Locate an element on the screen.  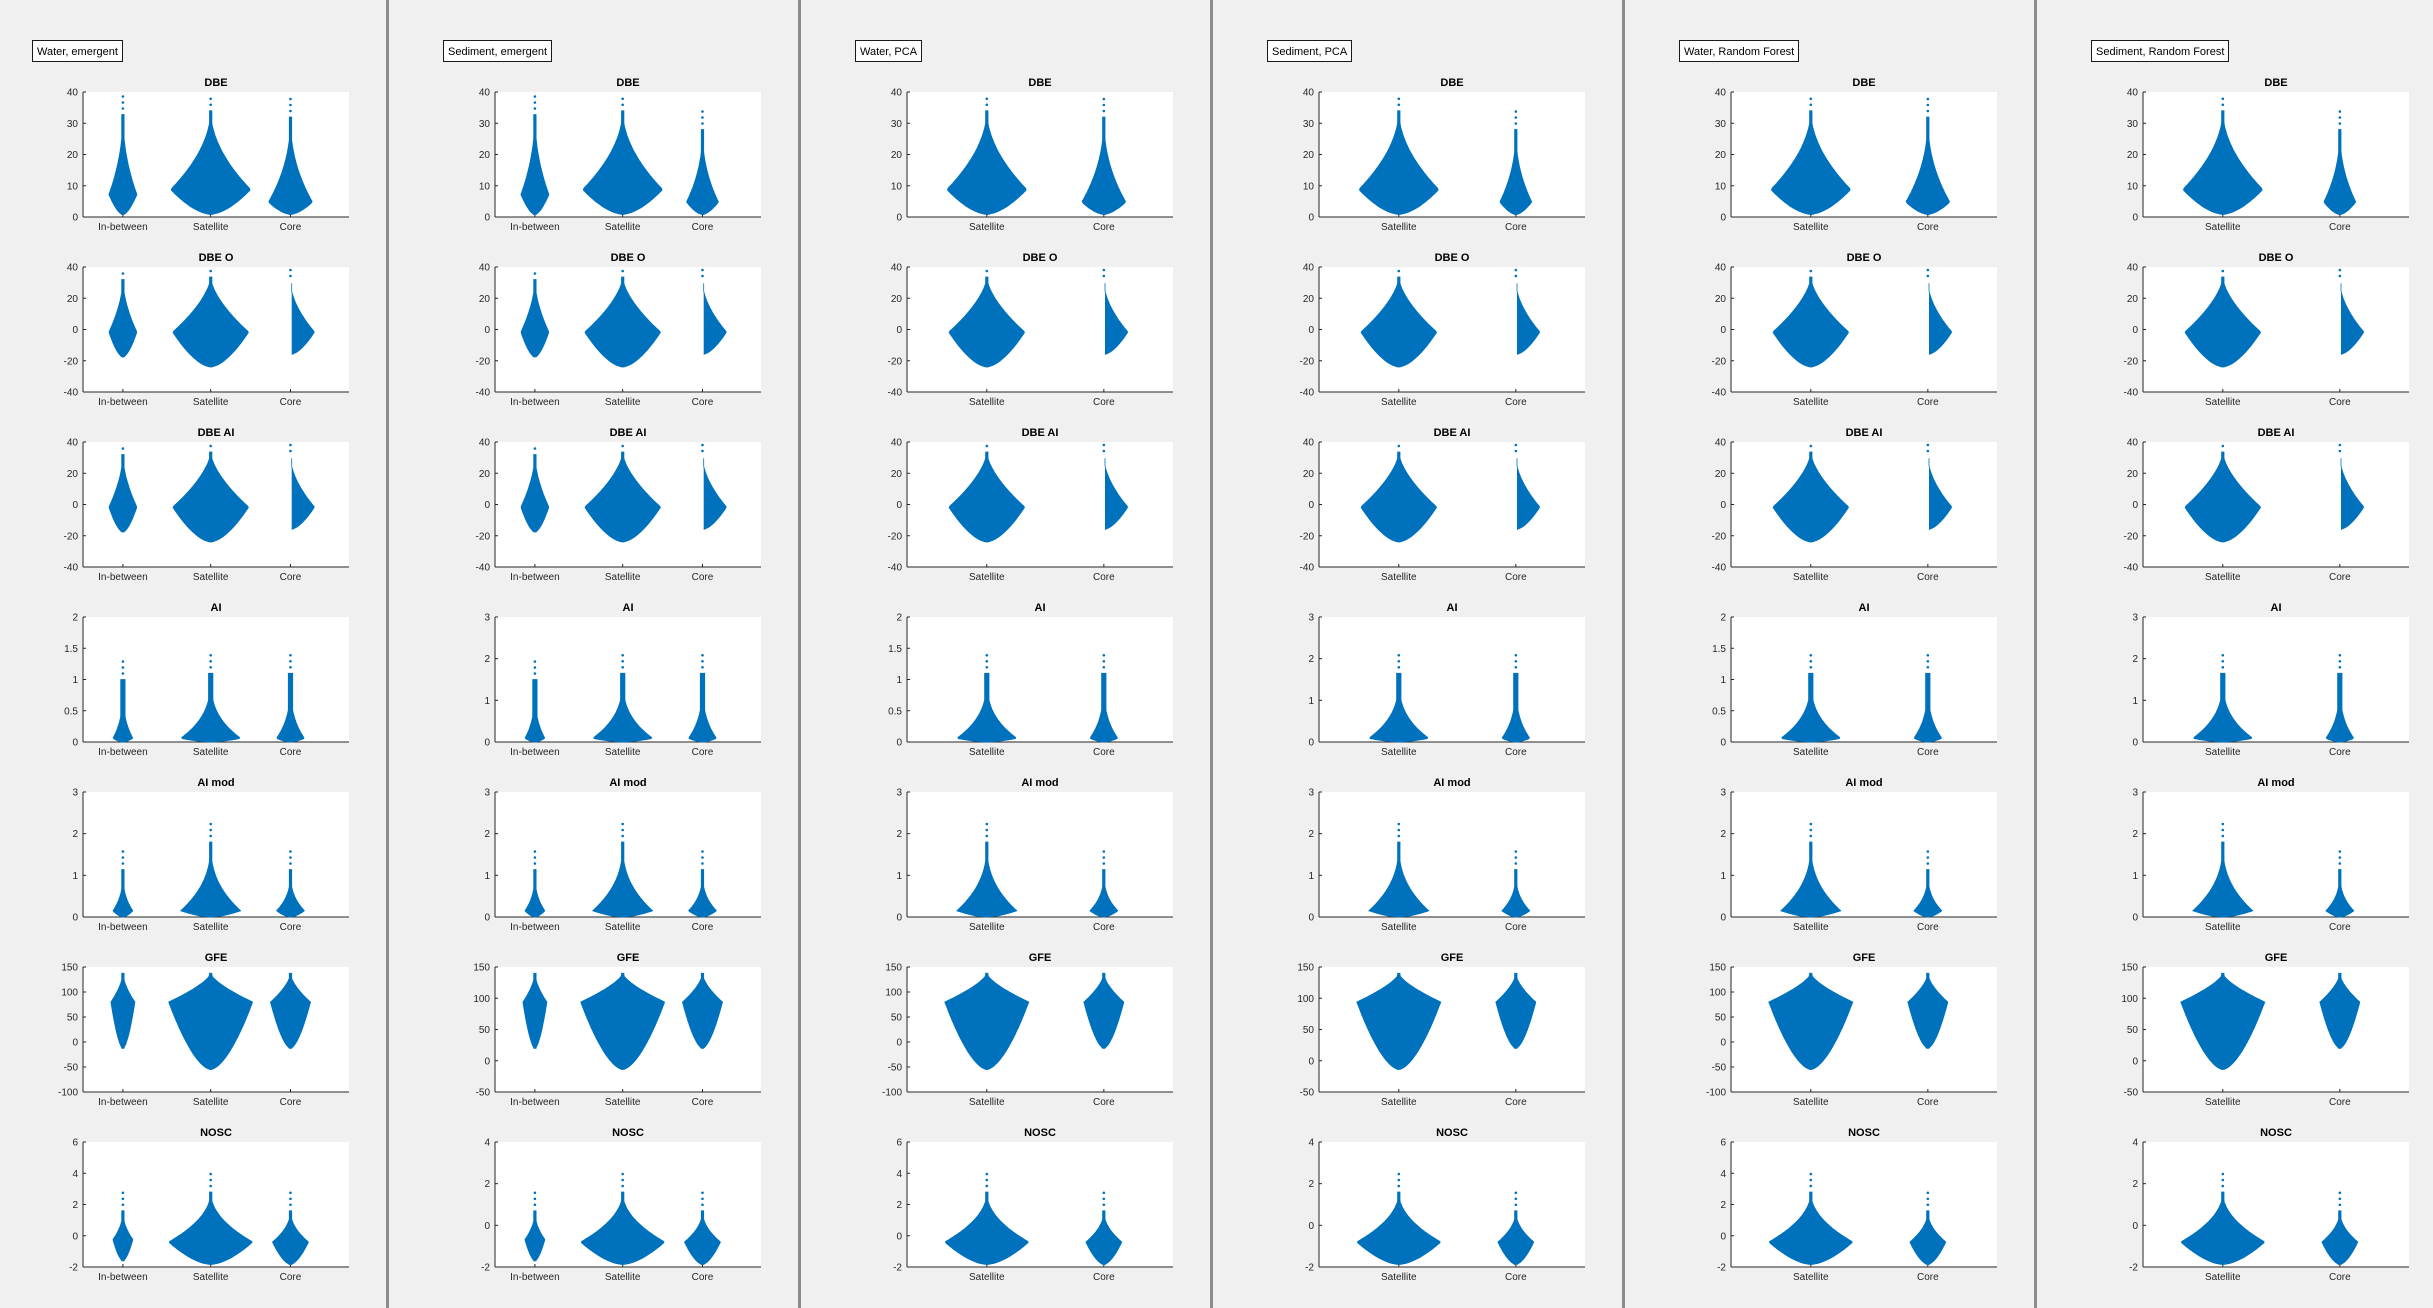
subplot-title: DBE O is located at coordinates (1452, 258).